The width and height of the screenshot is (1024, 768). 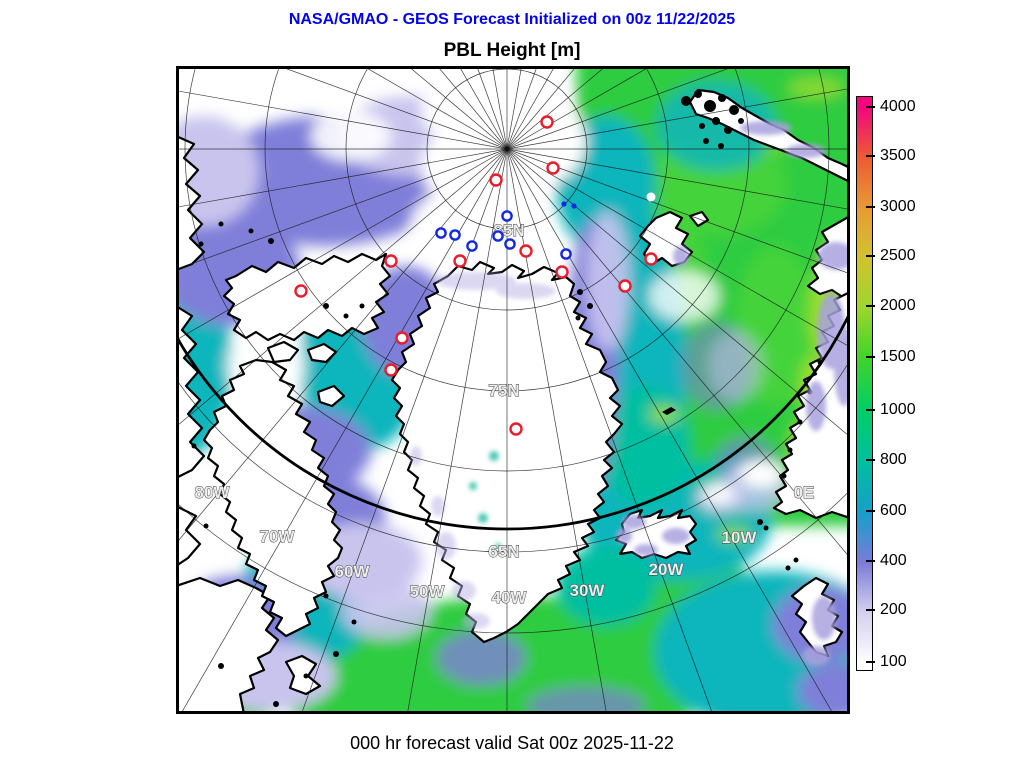 I want to click on colorbar-tick-label: 100, so click(x=893, y=661).